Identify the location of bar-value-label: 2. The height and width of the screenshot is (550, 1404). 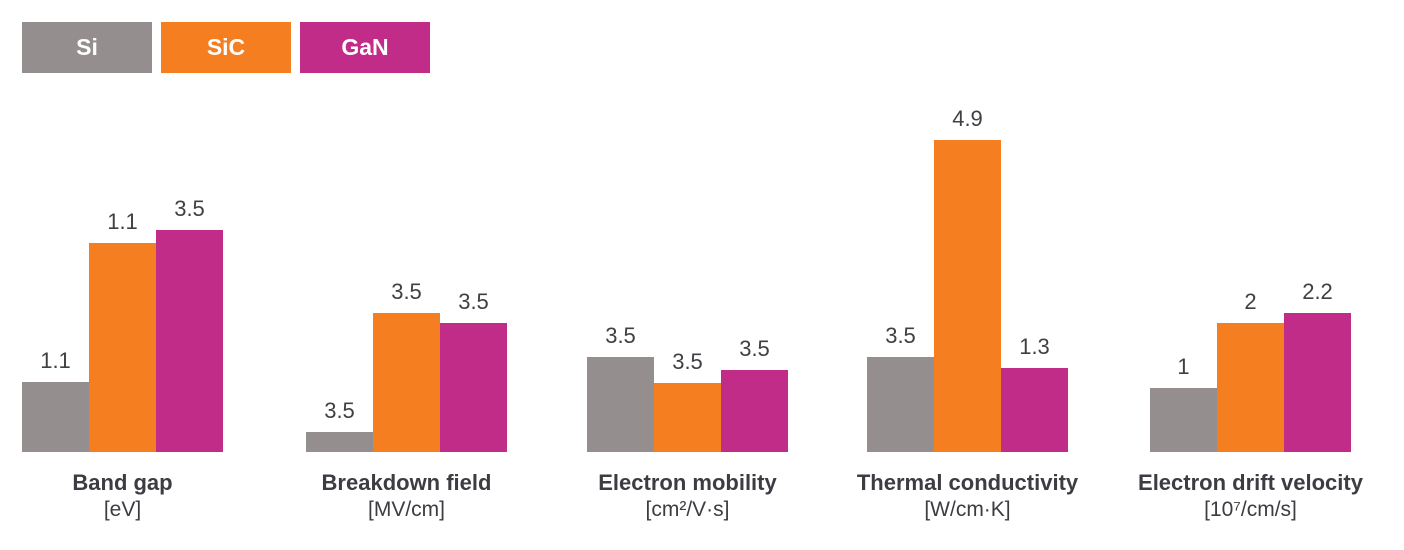
(1250, 301).